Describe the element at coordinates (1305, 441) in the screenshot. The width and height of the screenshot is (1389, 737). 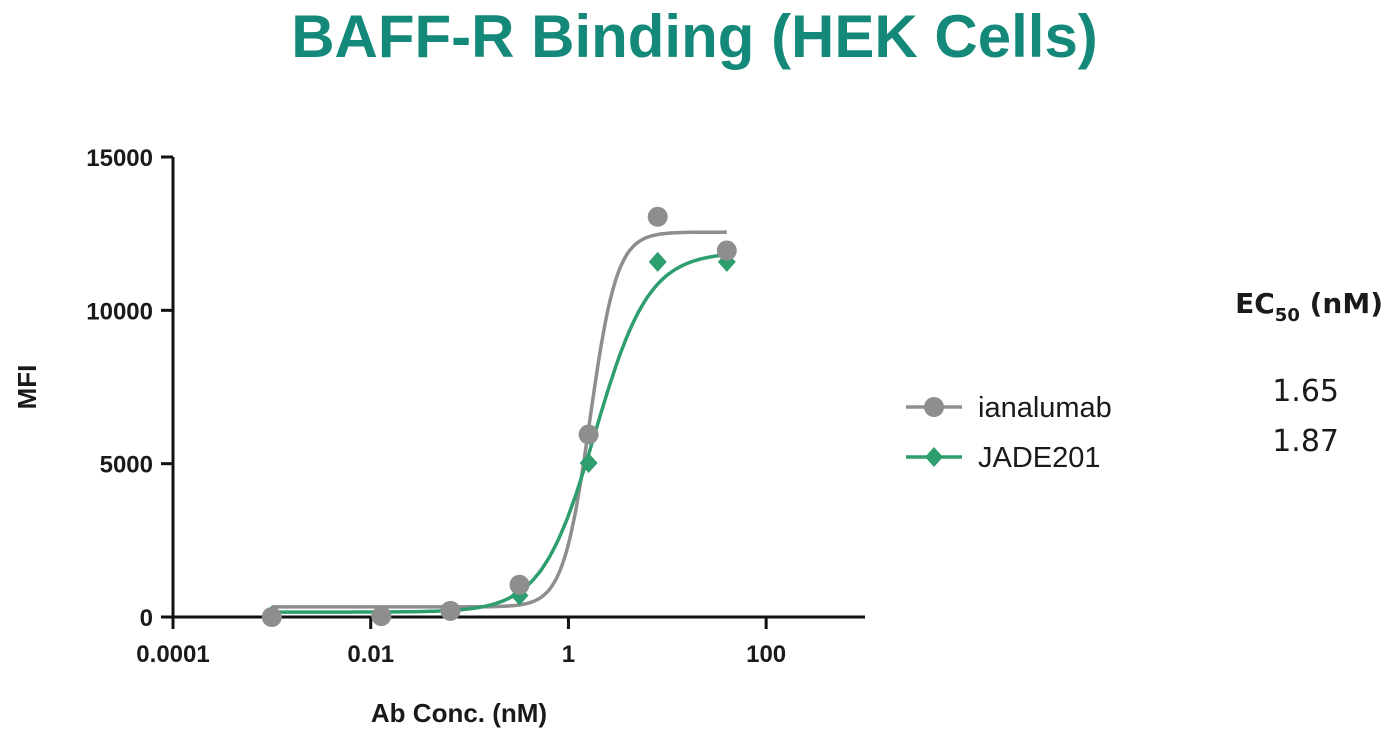
I see `ec50-value: 1.87` at that location.